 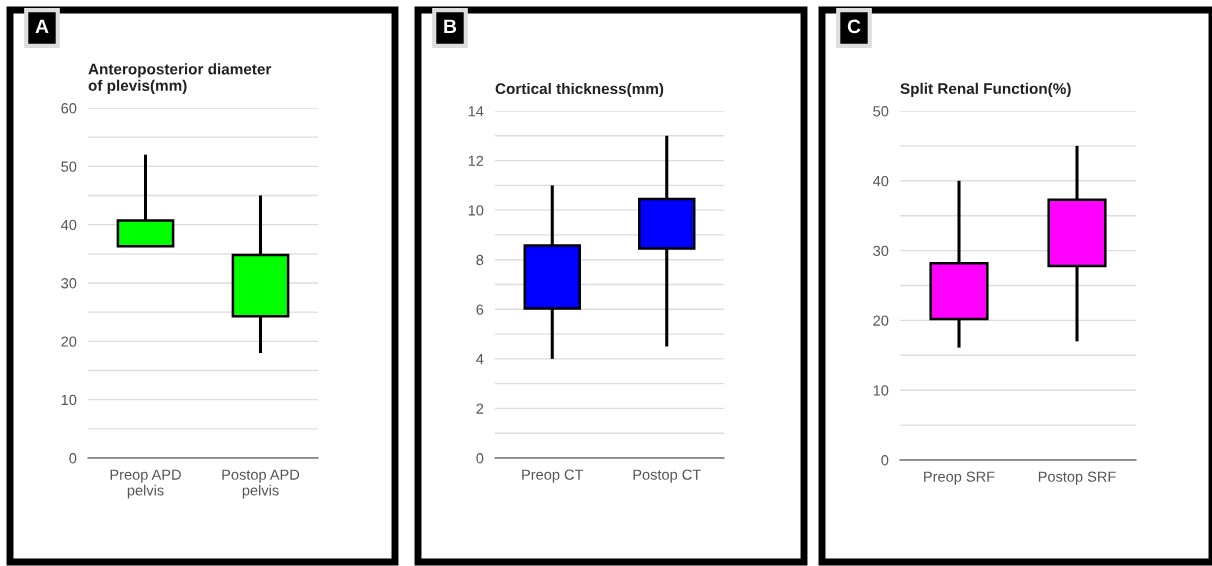 I want to click on x-tick-label: Postop SRF, so click(x=1077, y=478).